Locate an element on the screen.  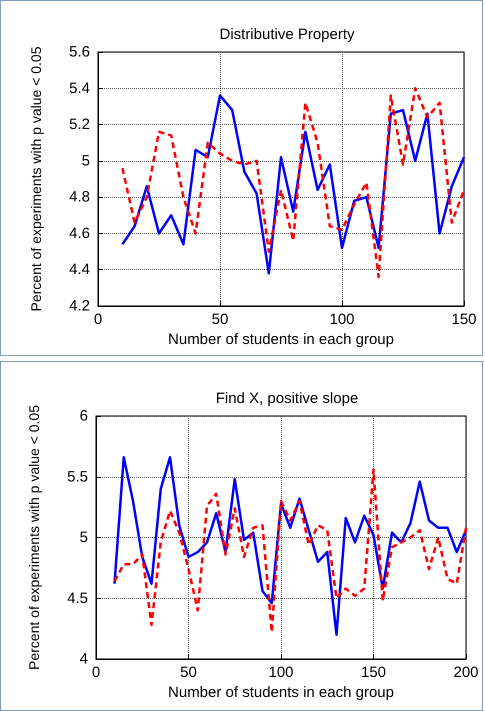
y-tick-label: 6 is located at coordinates (84, 416).